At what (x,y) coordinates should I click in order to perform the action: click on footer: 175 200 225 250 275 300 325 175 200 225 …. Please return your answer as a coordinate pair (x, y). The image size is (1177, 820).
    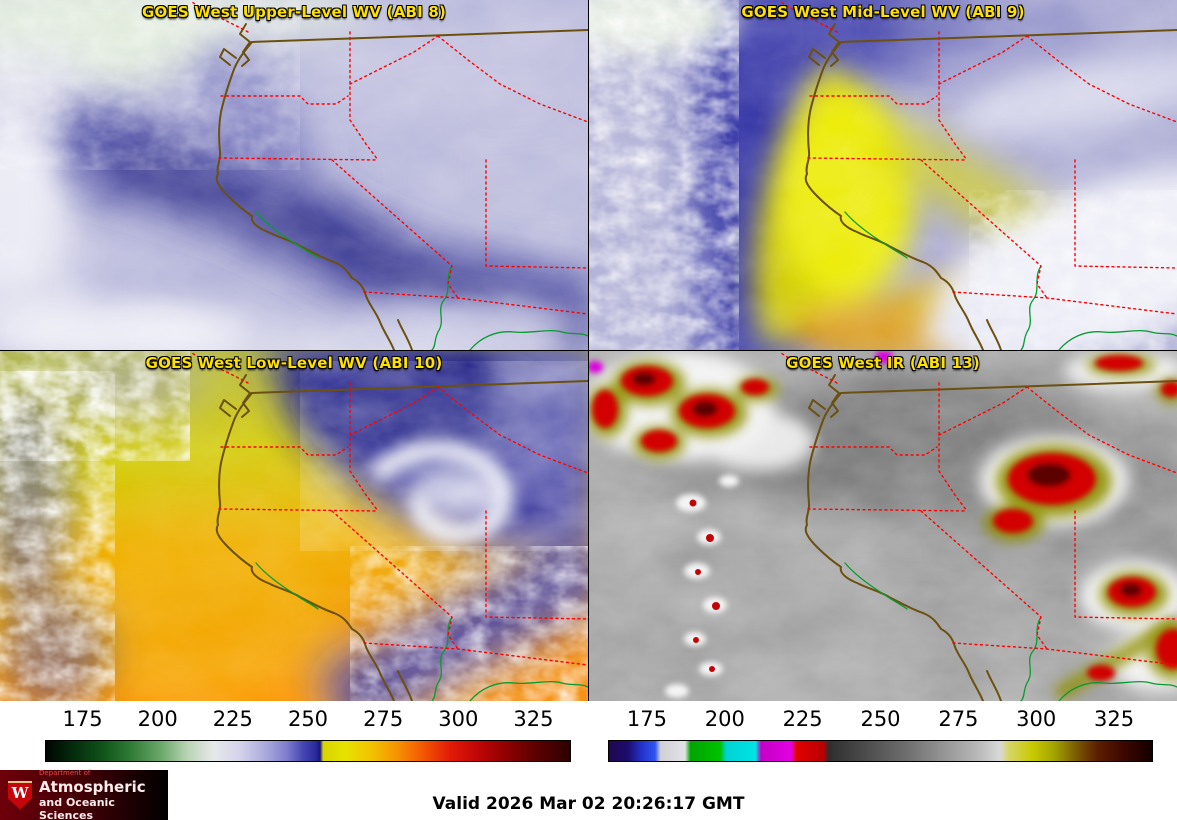
    Looking at the image, I should click on (588, 760).